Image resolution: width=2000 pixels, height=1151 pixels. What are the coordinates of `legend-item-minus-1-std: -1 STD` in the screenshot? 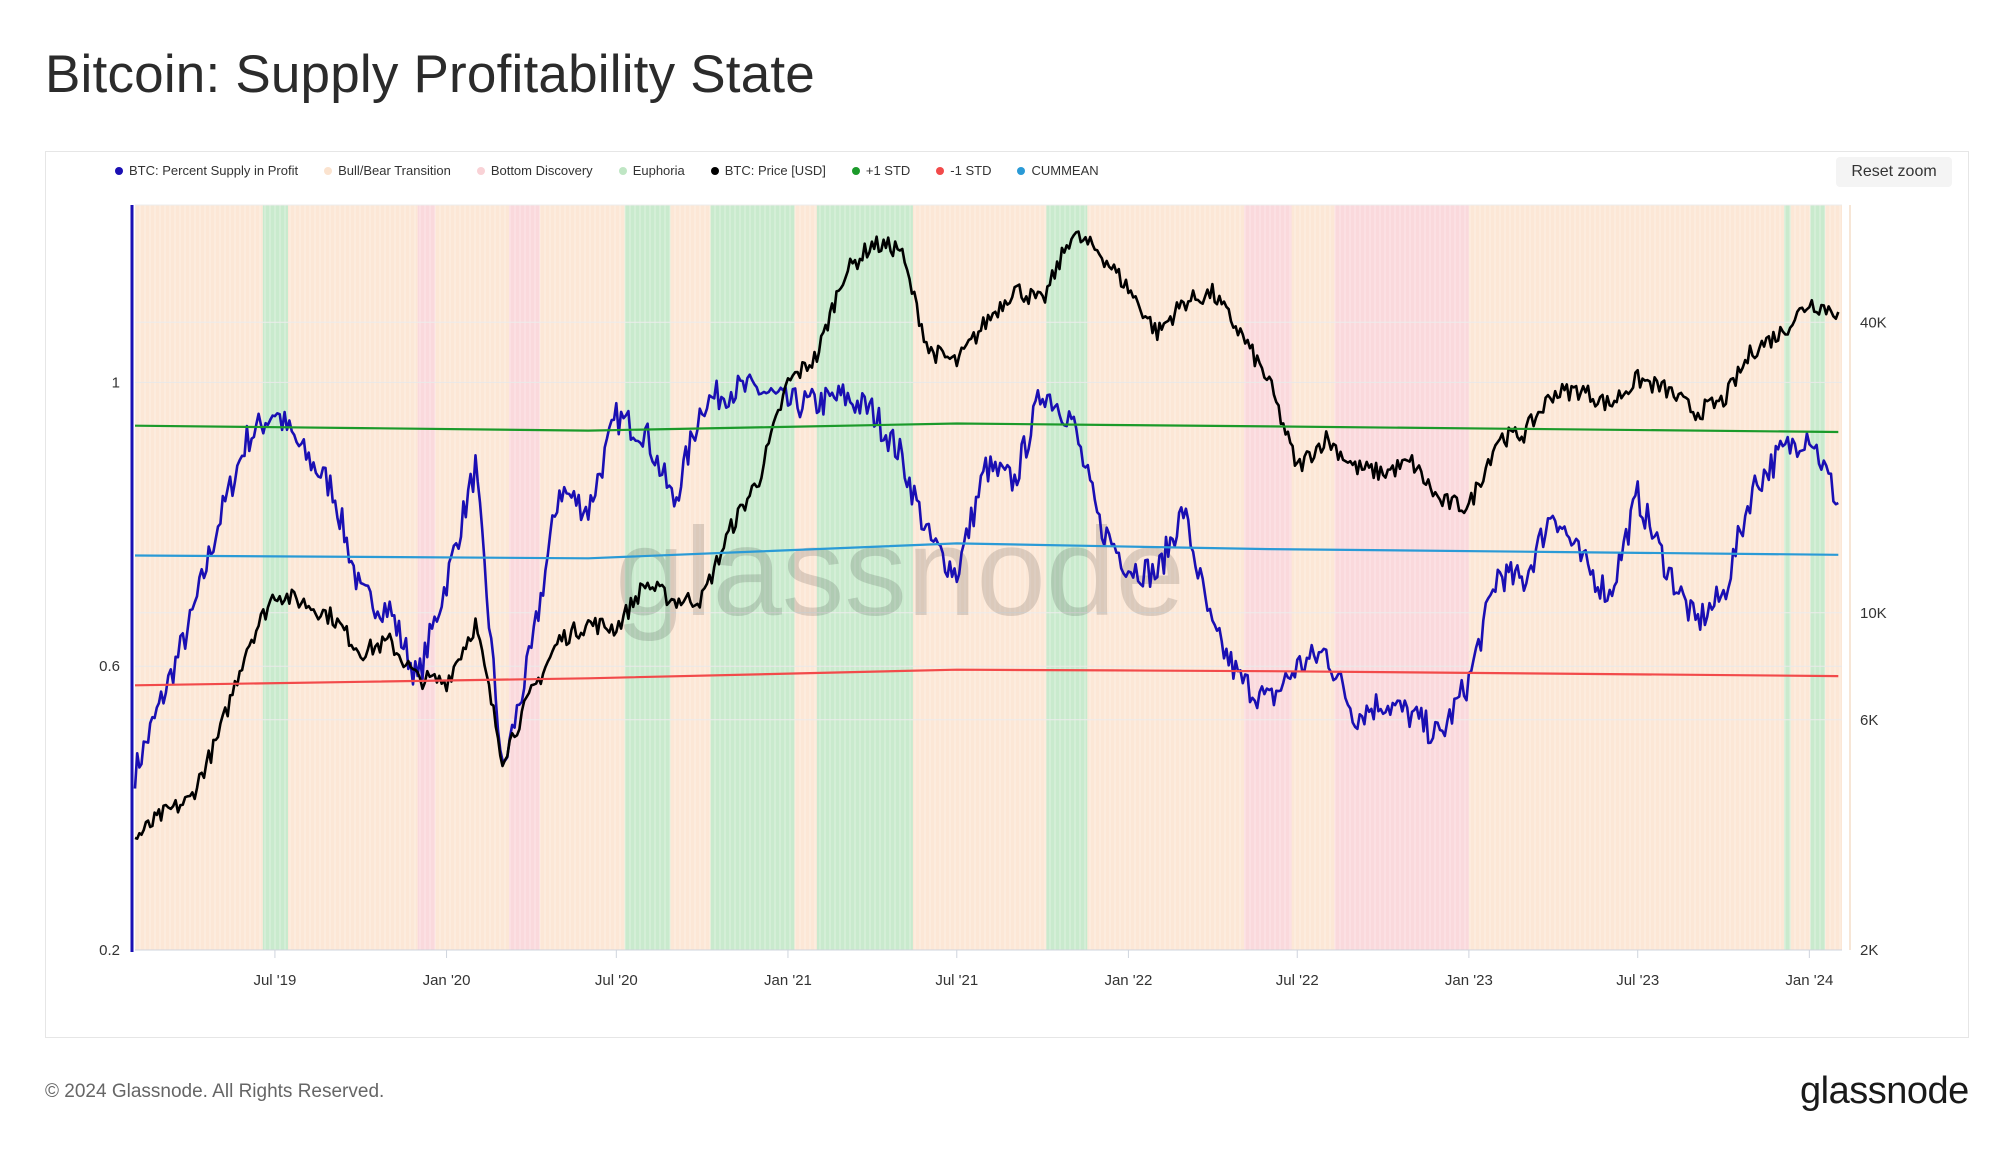 It's located at (963, 170).